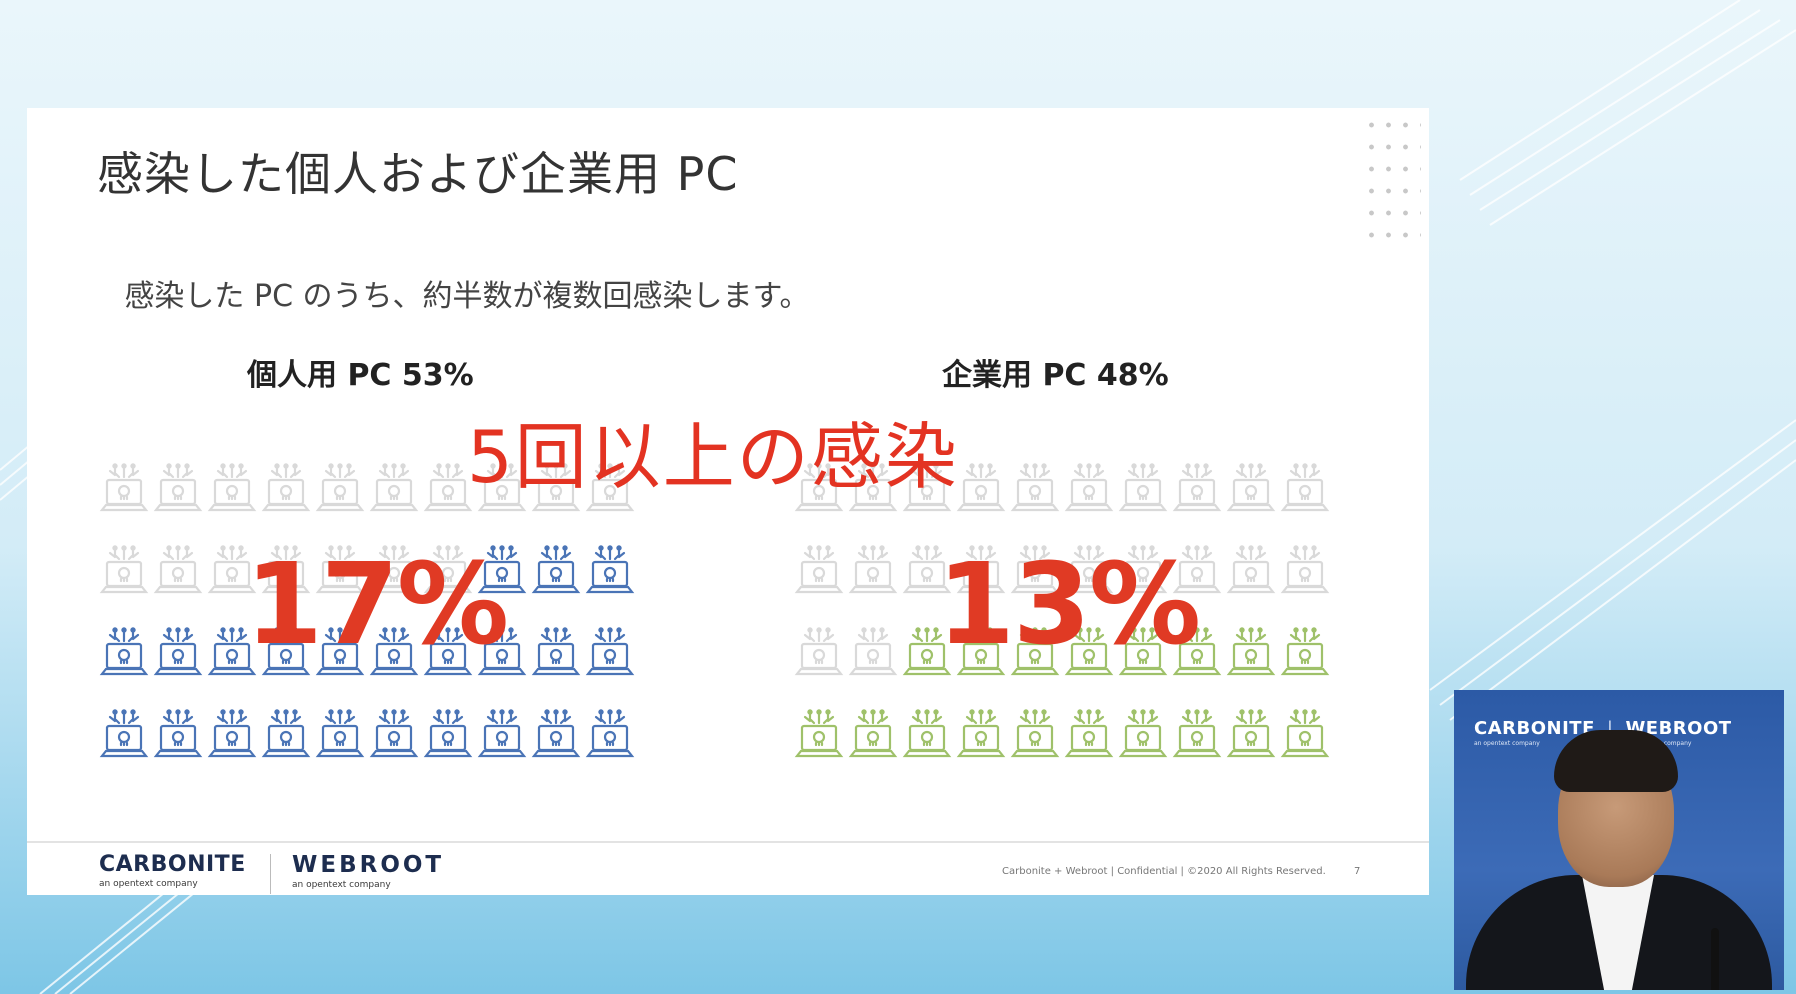  What do you see at coordinates (368, 871) in the screenshot?
I see `webroot-logo: WEBROOT an opentext company` at bounding box center [368, 871].